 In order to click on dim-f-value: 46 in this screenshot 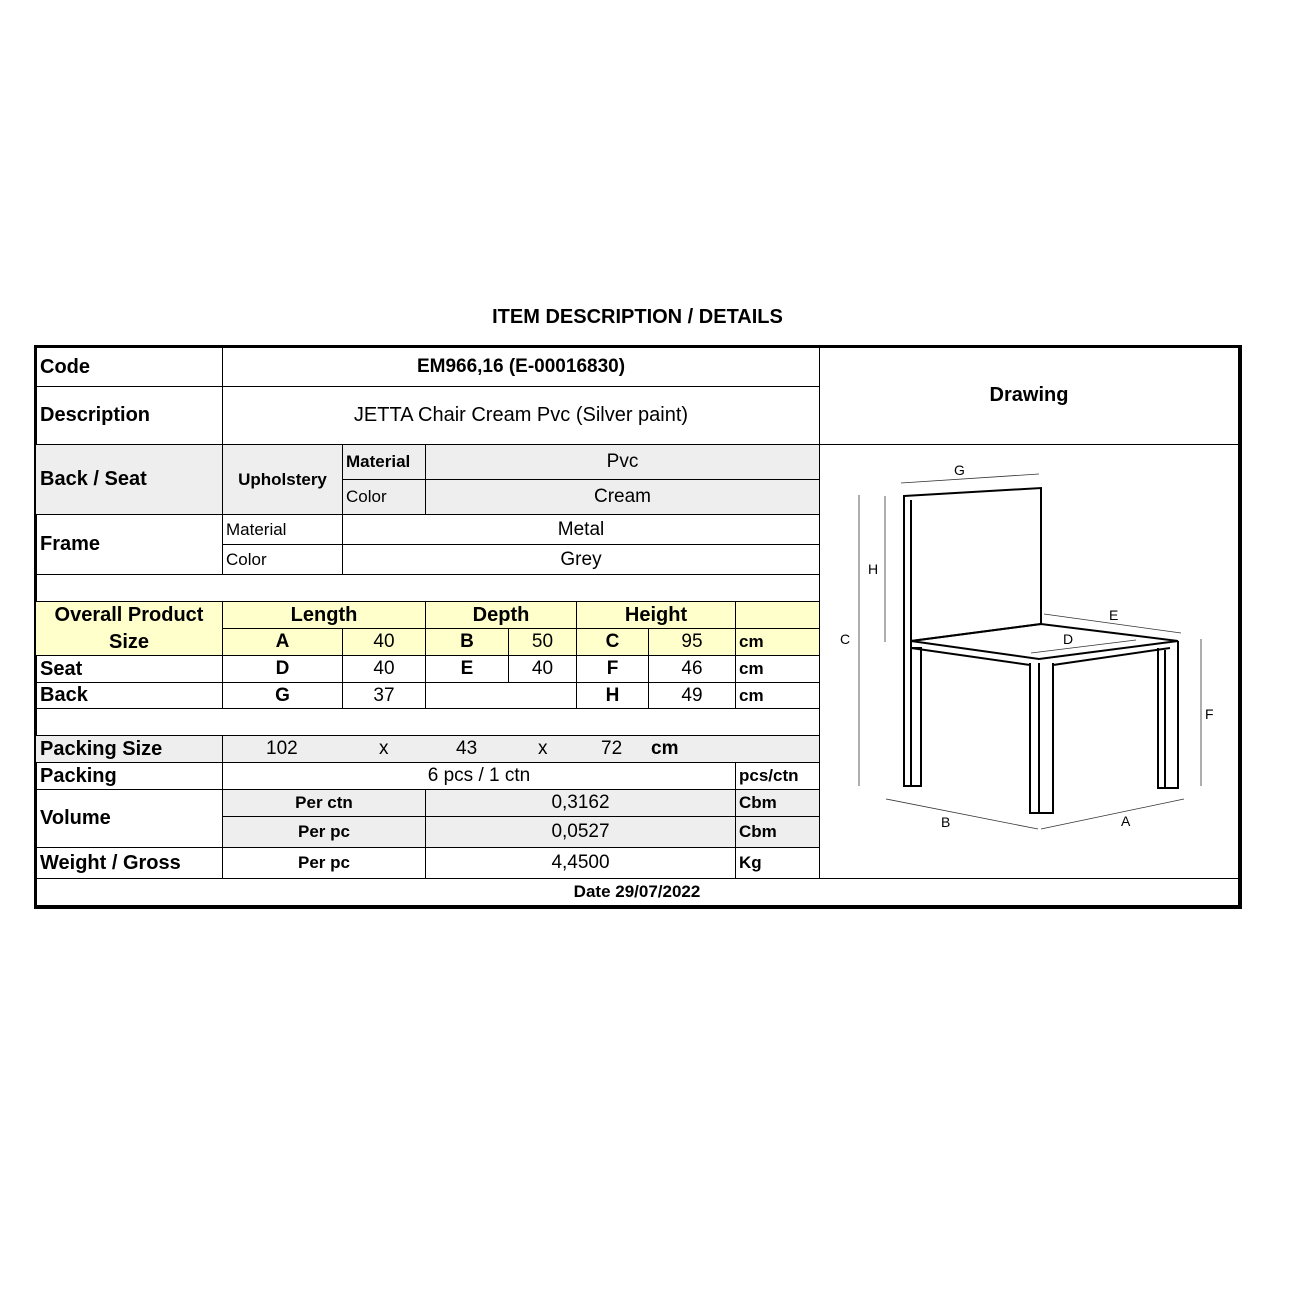, I will do `click(692, 669)`.